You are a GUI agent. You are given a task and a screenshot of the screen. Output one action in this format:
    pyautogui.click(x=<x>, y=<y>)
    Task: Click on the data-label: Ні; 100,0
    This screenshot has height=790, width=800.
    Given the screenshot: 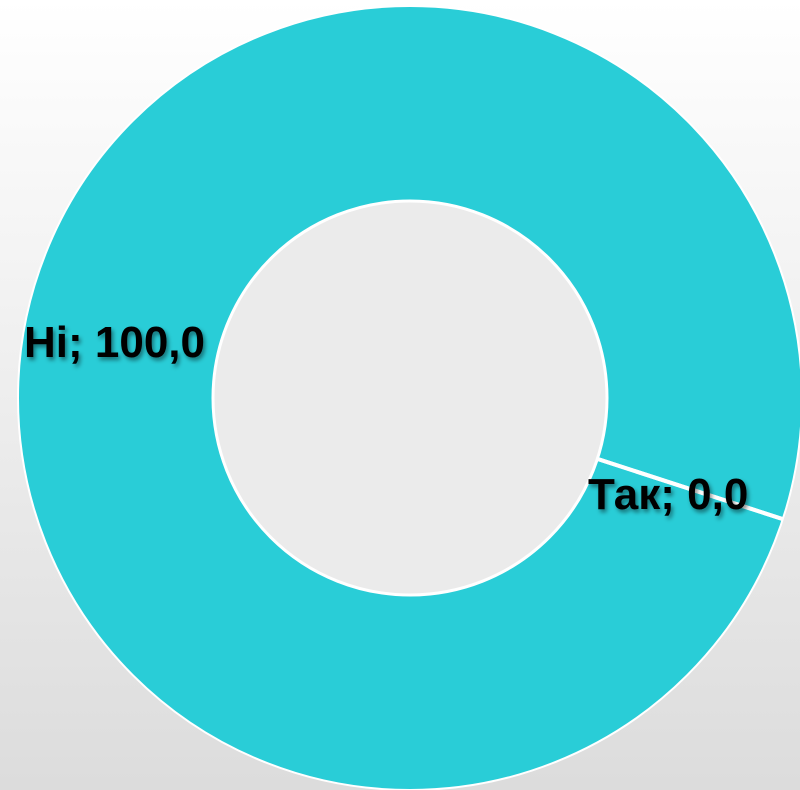 What is the action you would take?
    pyautogui.click(x=114, y=342)
    